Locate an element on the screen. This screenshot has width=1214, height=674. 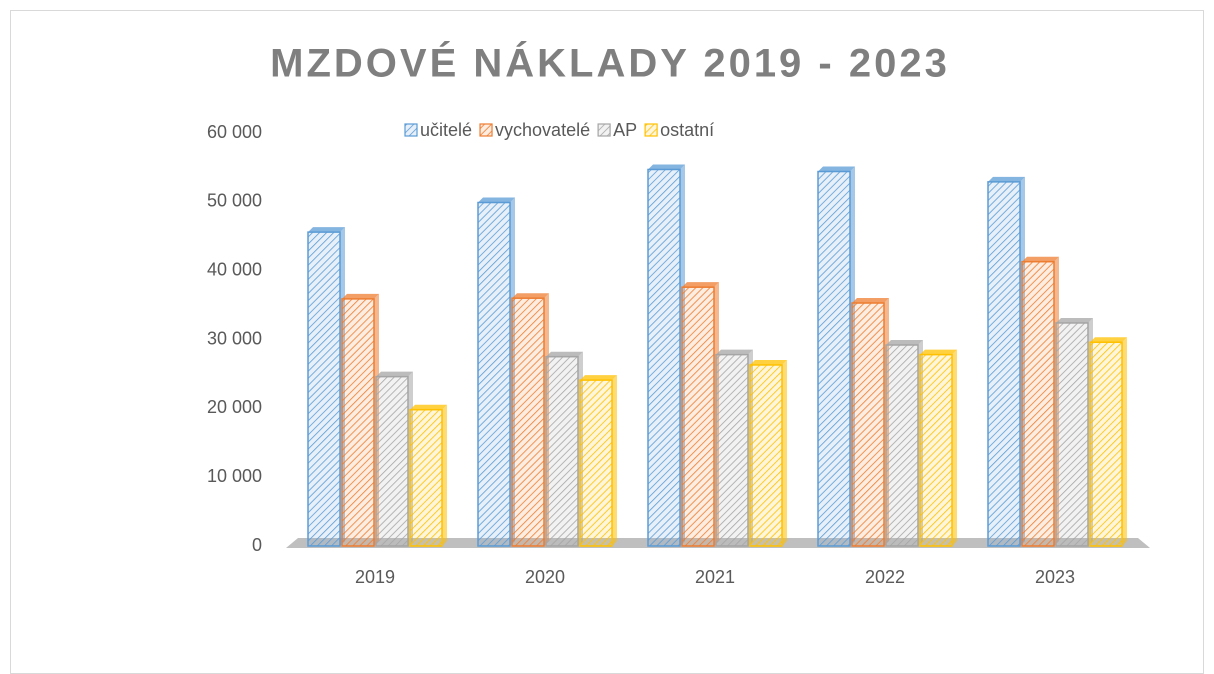
x-tick-label: 2023 is located at coordinates (1055, 577).